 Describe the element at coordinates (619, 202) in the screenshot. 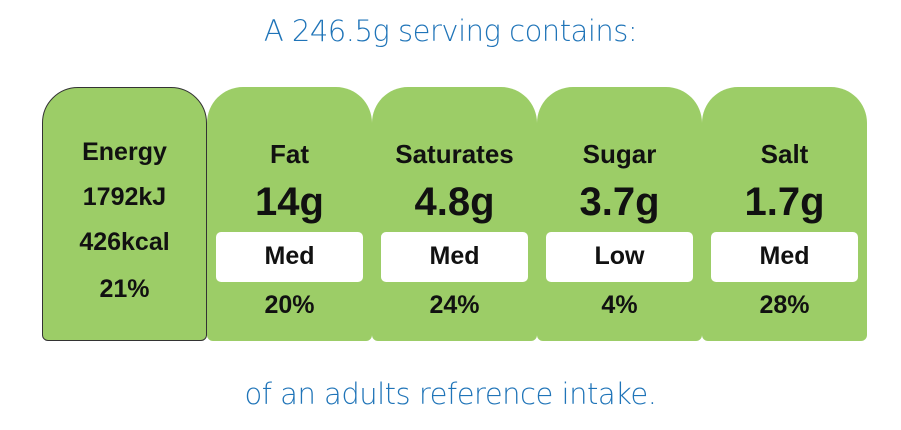

I see `nutrient-amount: 3.7g` at that location.